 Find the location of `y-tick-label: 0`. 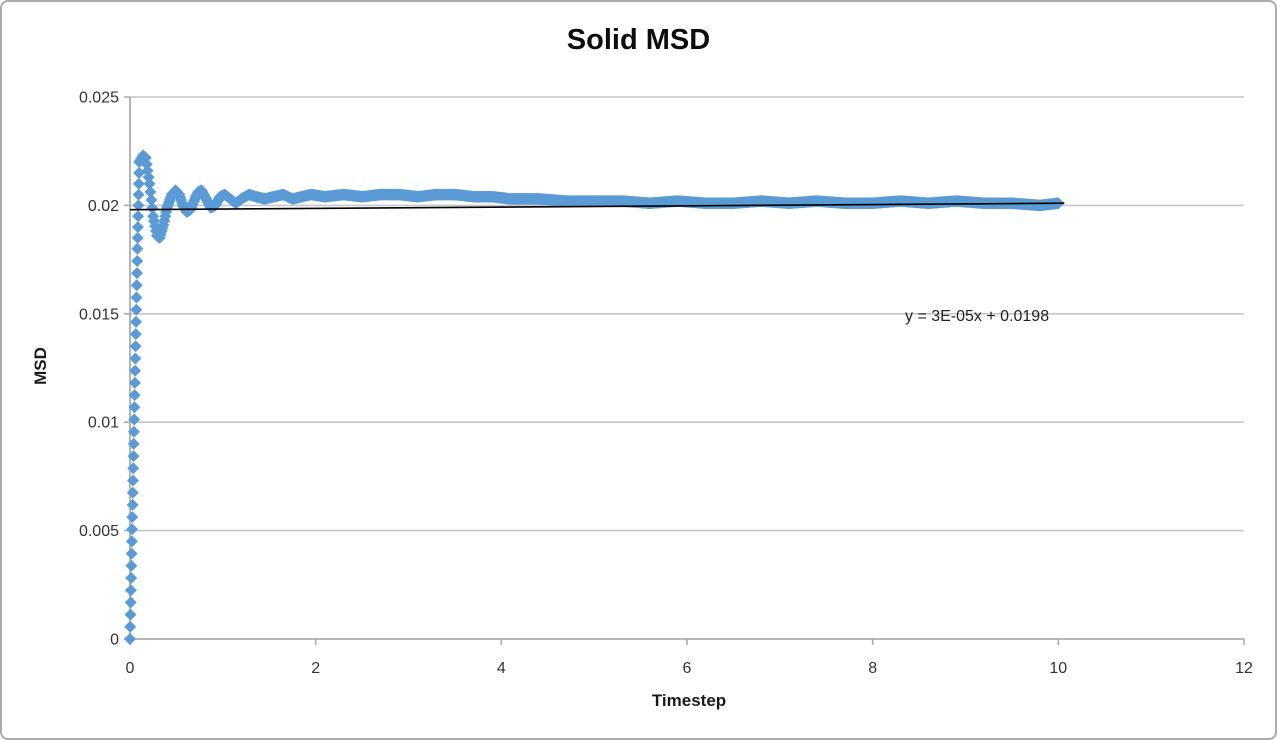

y-tick-label: 0 is located at coordinates (114, 640).